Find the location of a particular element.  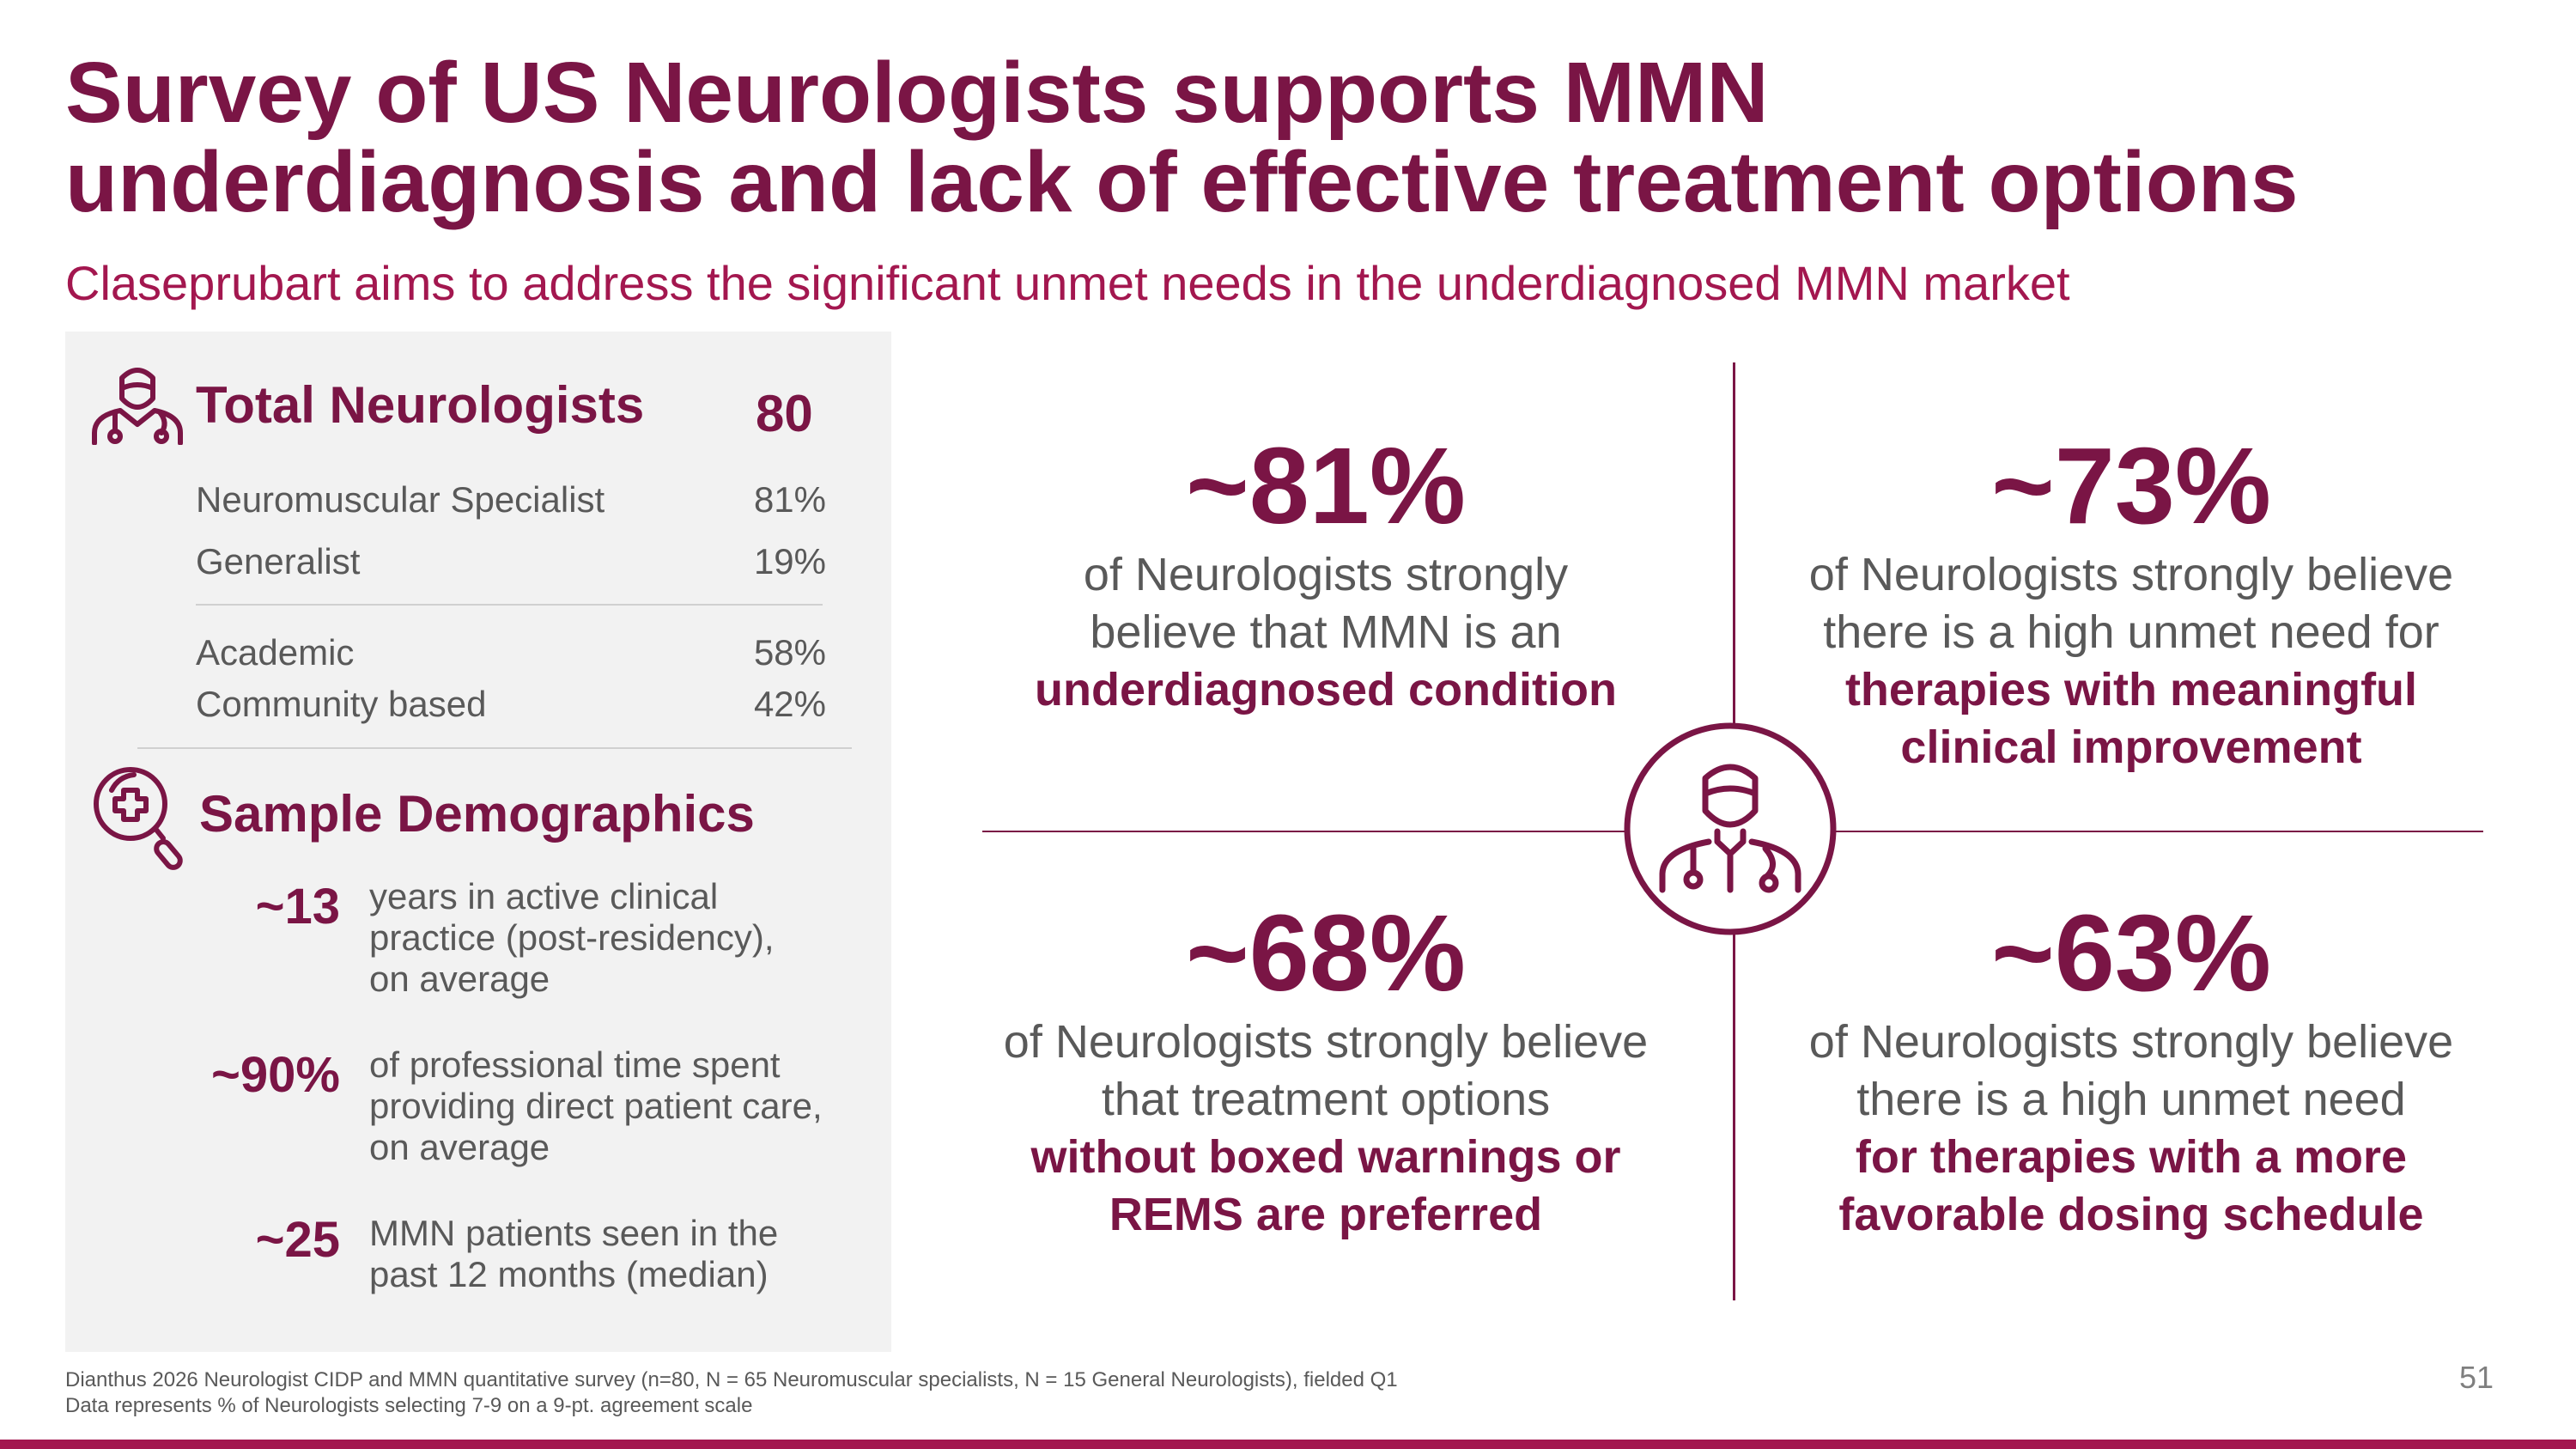

stat-emphasis-line: for therapies with a more is located at coordinates (2131, 1157).